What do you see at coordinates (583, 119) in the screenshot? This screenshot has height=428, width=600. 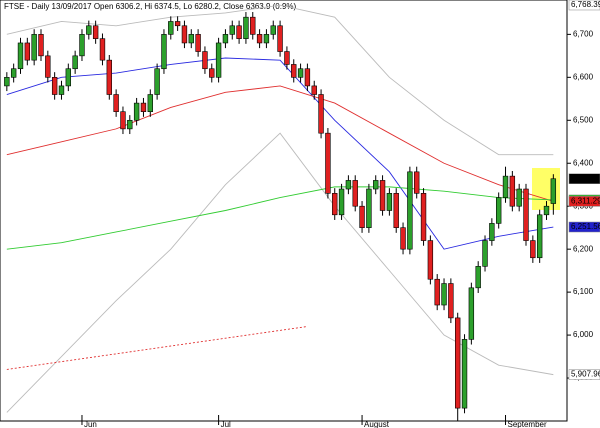 I see `y-tick-label: 6,500` at bounding box center [583, 119].